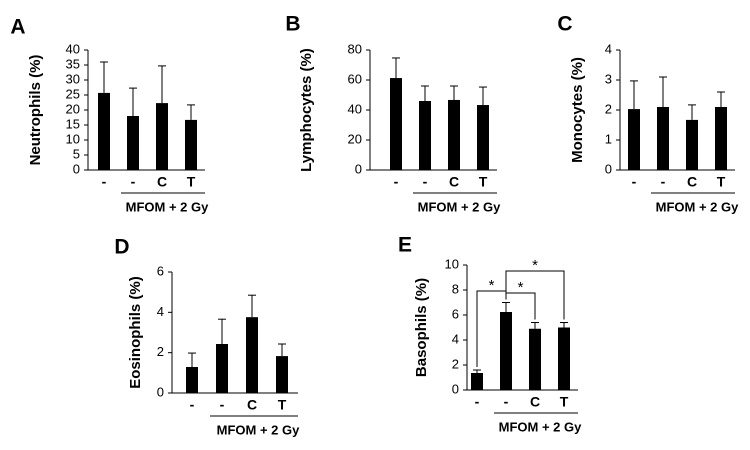 This screenshot has height=450, width=750. Describe the element at coordinates (73, 123) in the screenshot. I see `y-tick-label: 15` at that location.